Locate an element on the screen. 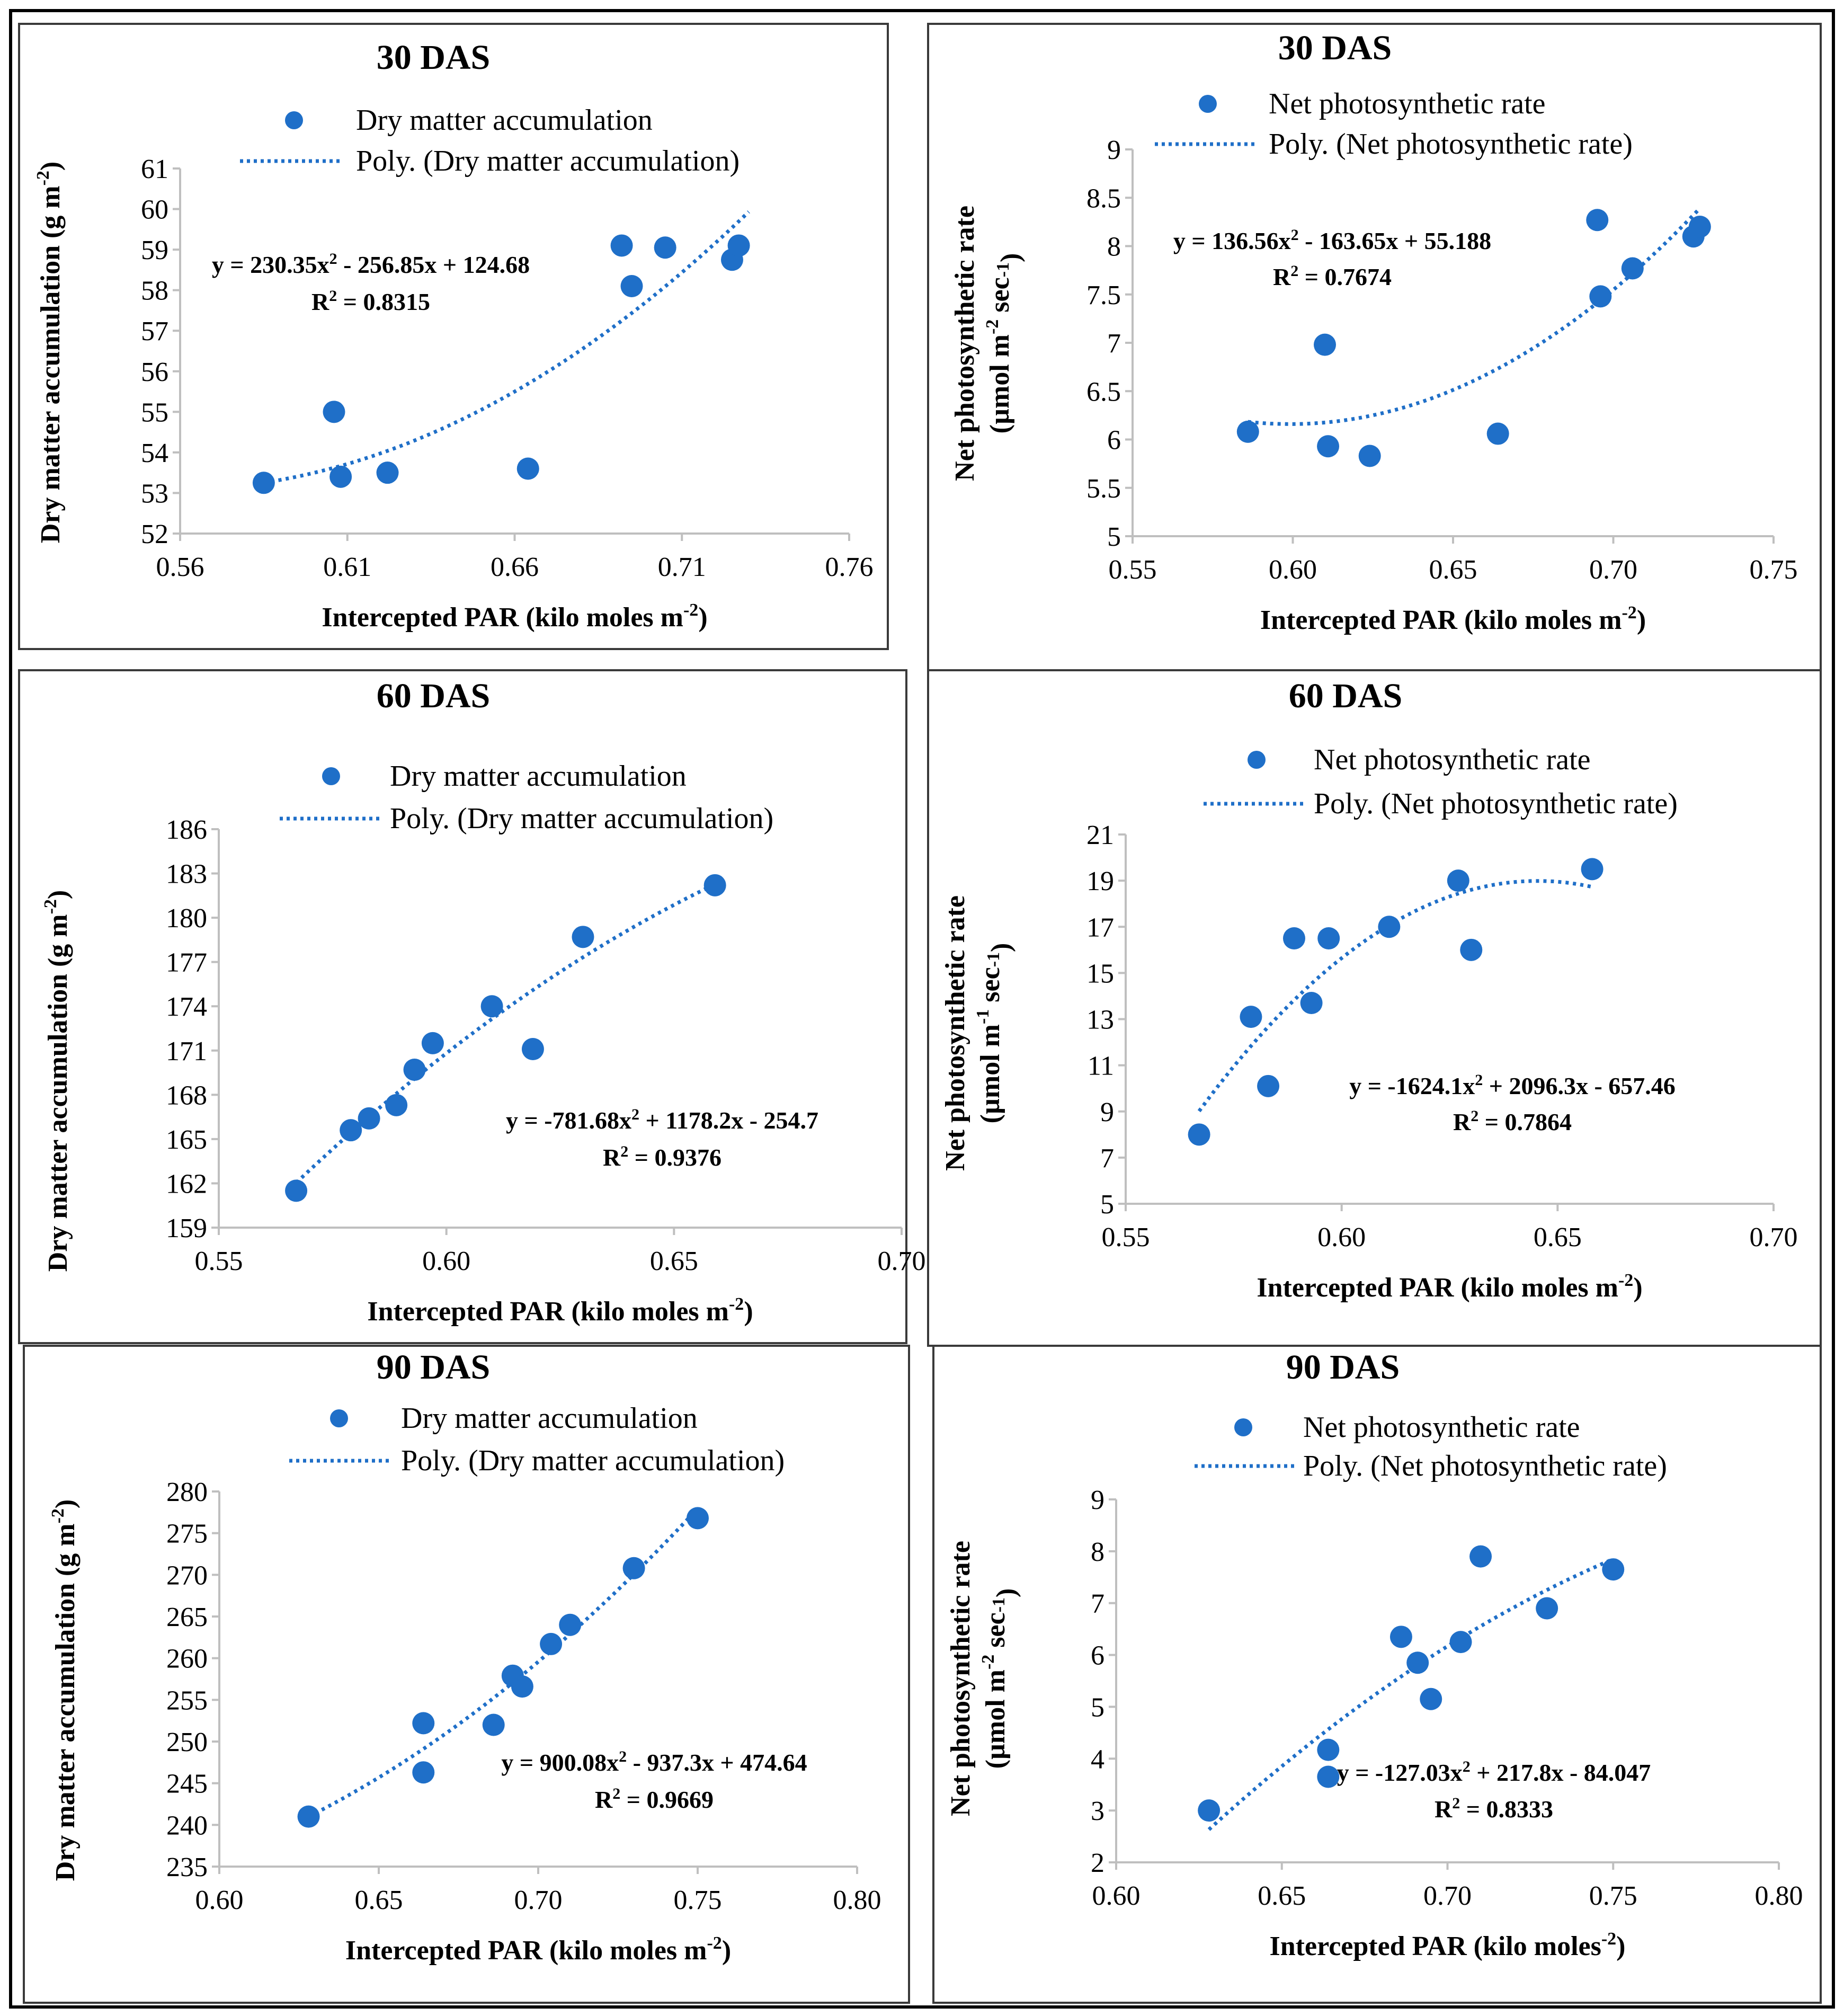 The height and width of the screenshot is (2016, 1844). x-tick-label: 0.60 is located at coordinates (1293, 570).